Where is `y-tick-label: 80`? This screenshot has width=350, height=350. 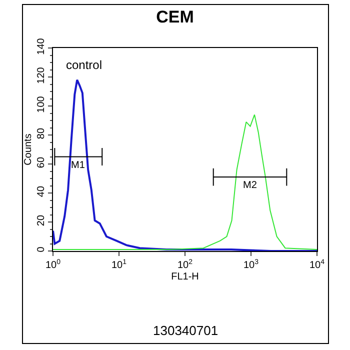 y-tick-label: 80 is located at coordinates (41, 134).